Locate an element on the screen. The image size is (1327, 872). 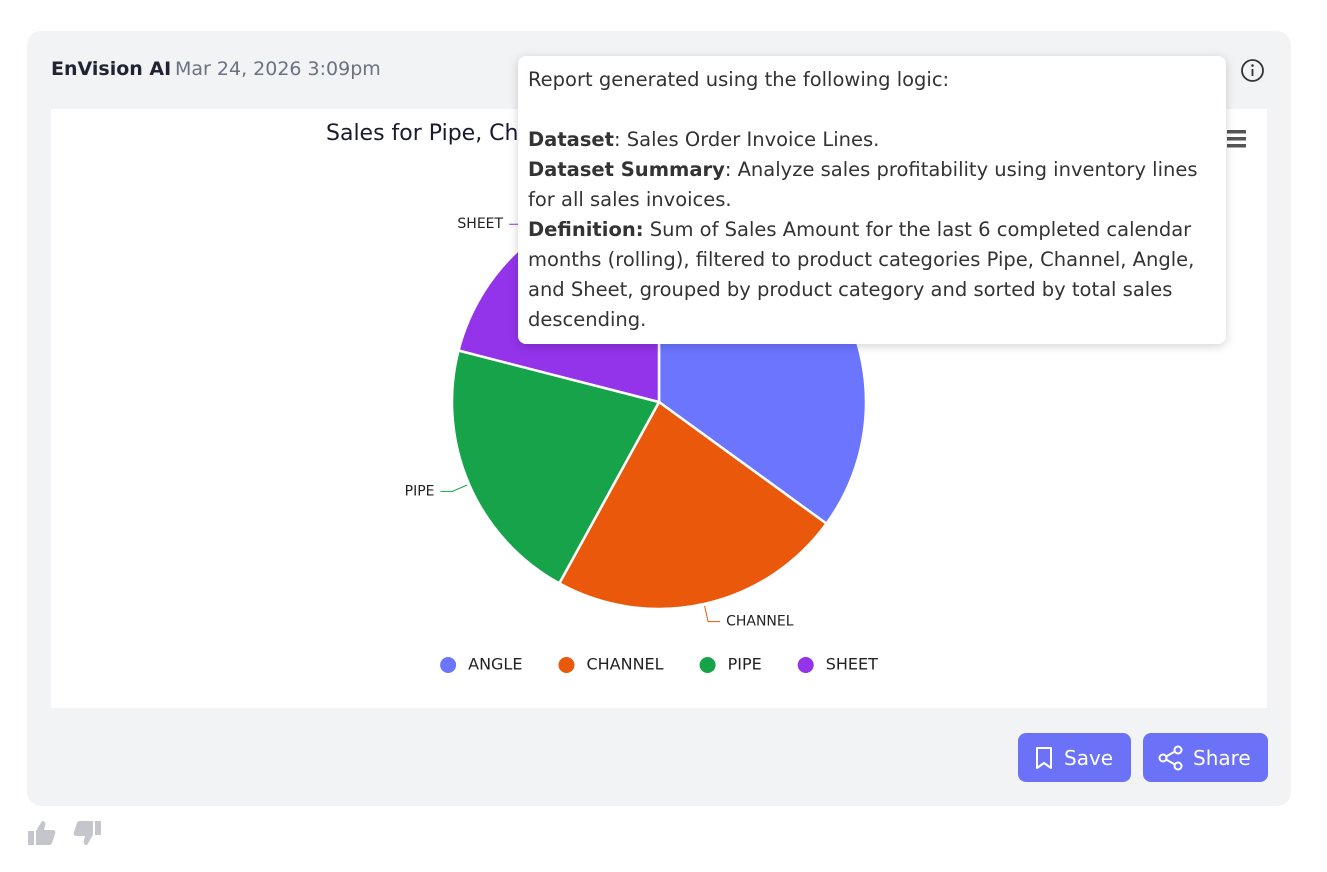
share-button: Share is located at coordinates (1205, 757).